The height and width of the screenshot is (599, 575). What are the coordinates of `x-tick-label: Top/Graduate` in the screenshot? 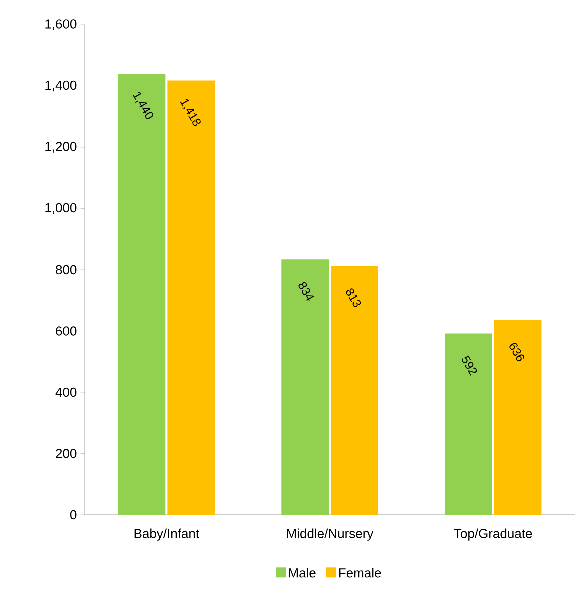 It's located at (493, 534).